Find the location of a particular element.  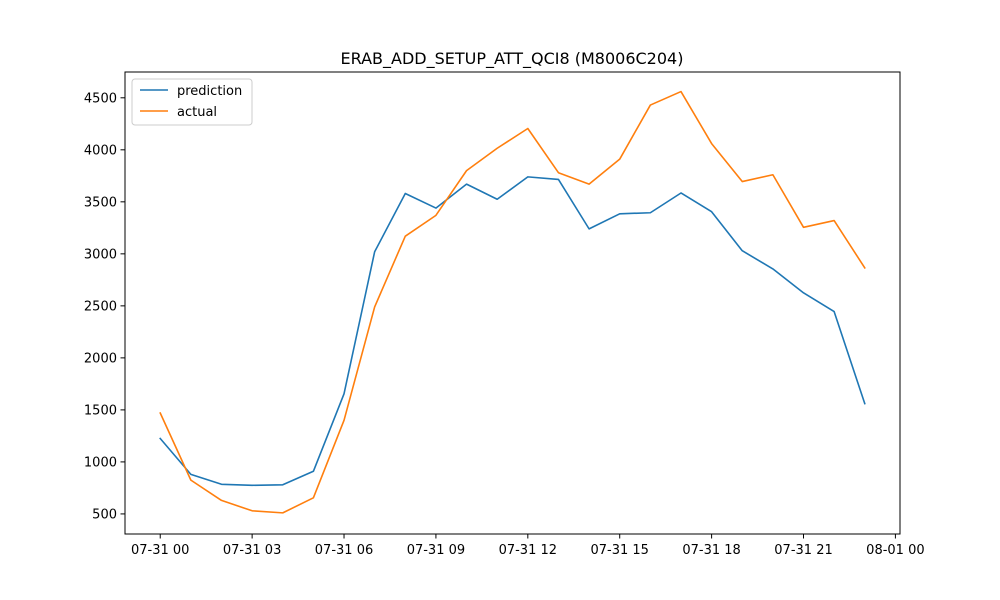

x-tick-label: 07-31 12 is located at coordinates (528, 550).